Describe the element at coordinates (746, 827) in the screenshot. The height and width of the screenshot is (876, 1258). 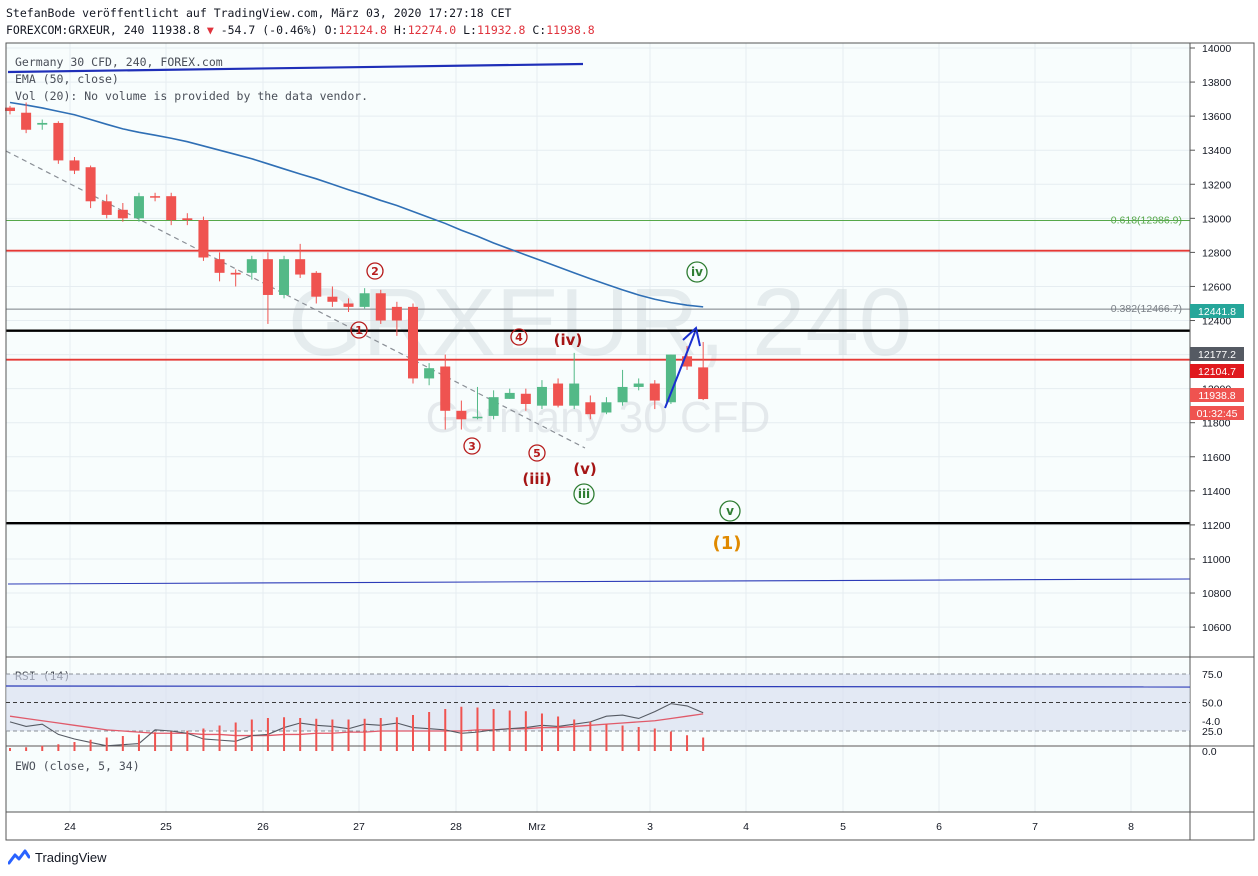
I see `time-tick-label: 4` at that location.